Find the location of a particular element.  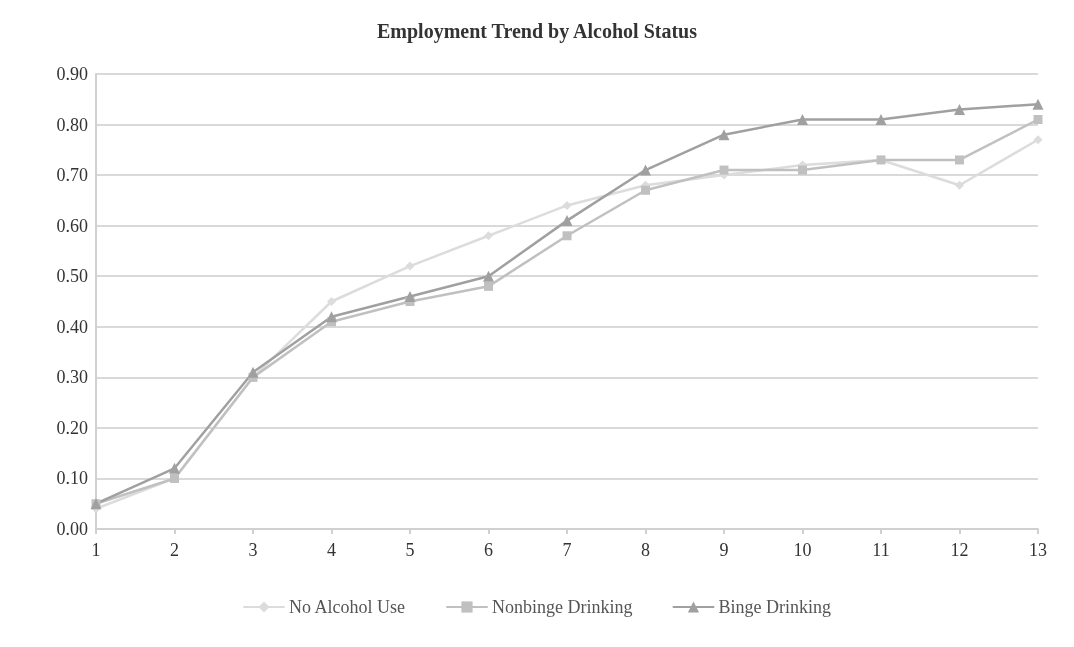

y-tick-label: 0.30 is located at coordinates (72, 377).